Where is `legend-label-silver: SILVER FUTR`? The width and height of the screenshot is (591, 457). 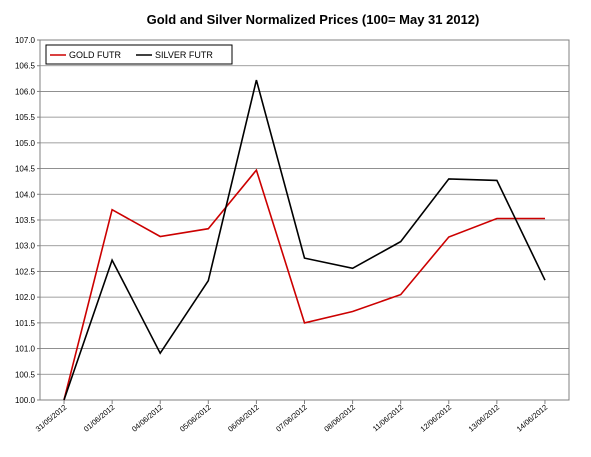 legend-label-silver: SILVER FUTR is located at coordinates (184, 55).